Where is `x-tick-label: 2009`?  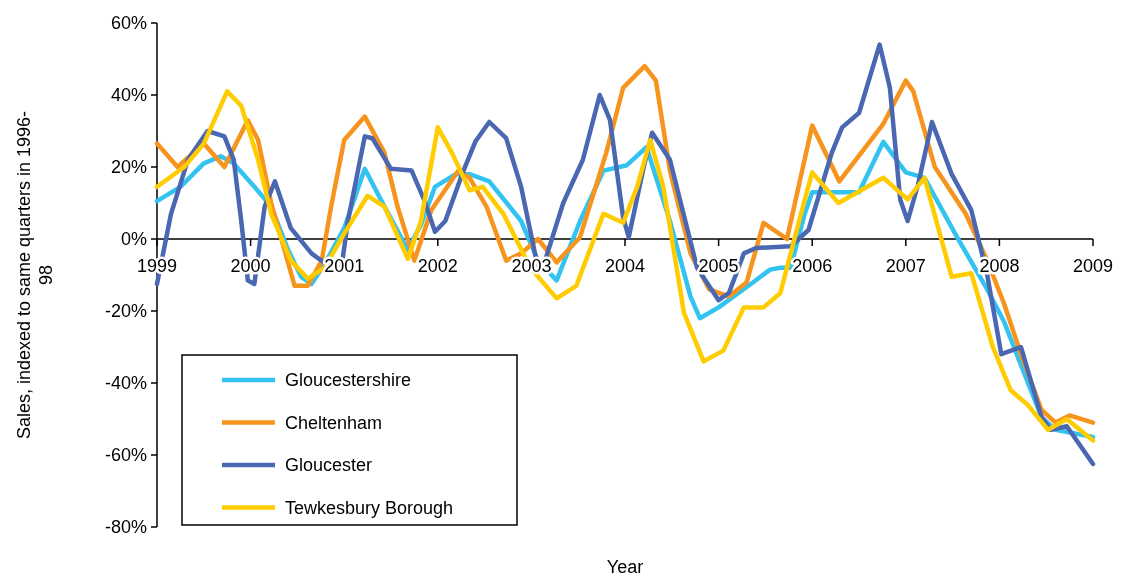
x-tick-label: 2009 is located at coordinates (1093, 266).